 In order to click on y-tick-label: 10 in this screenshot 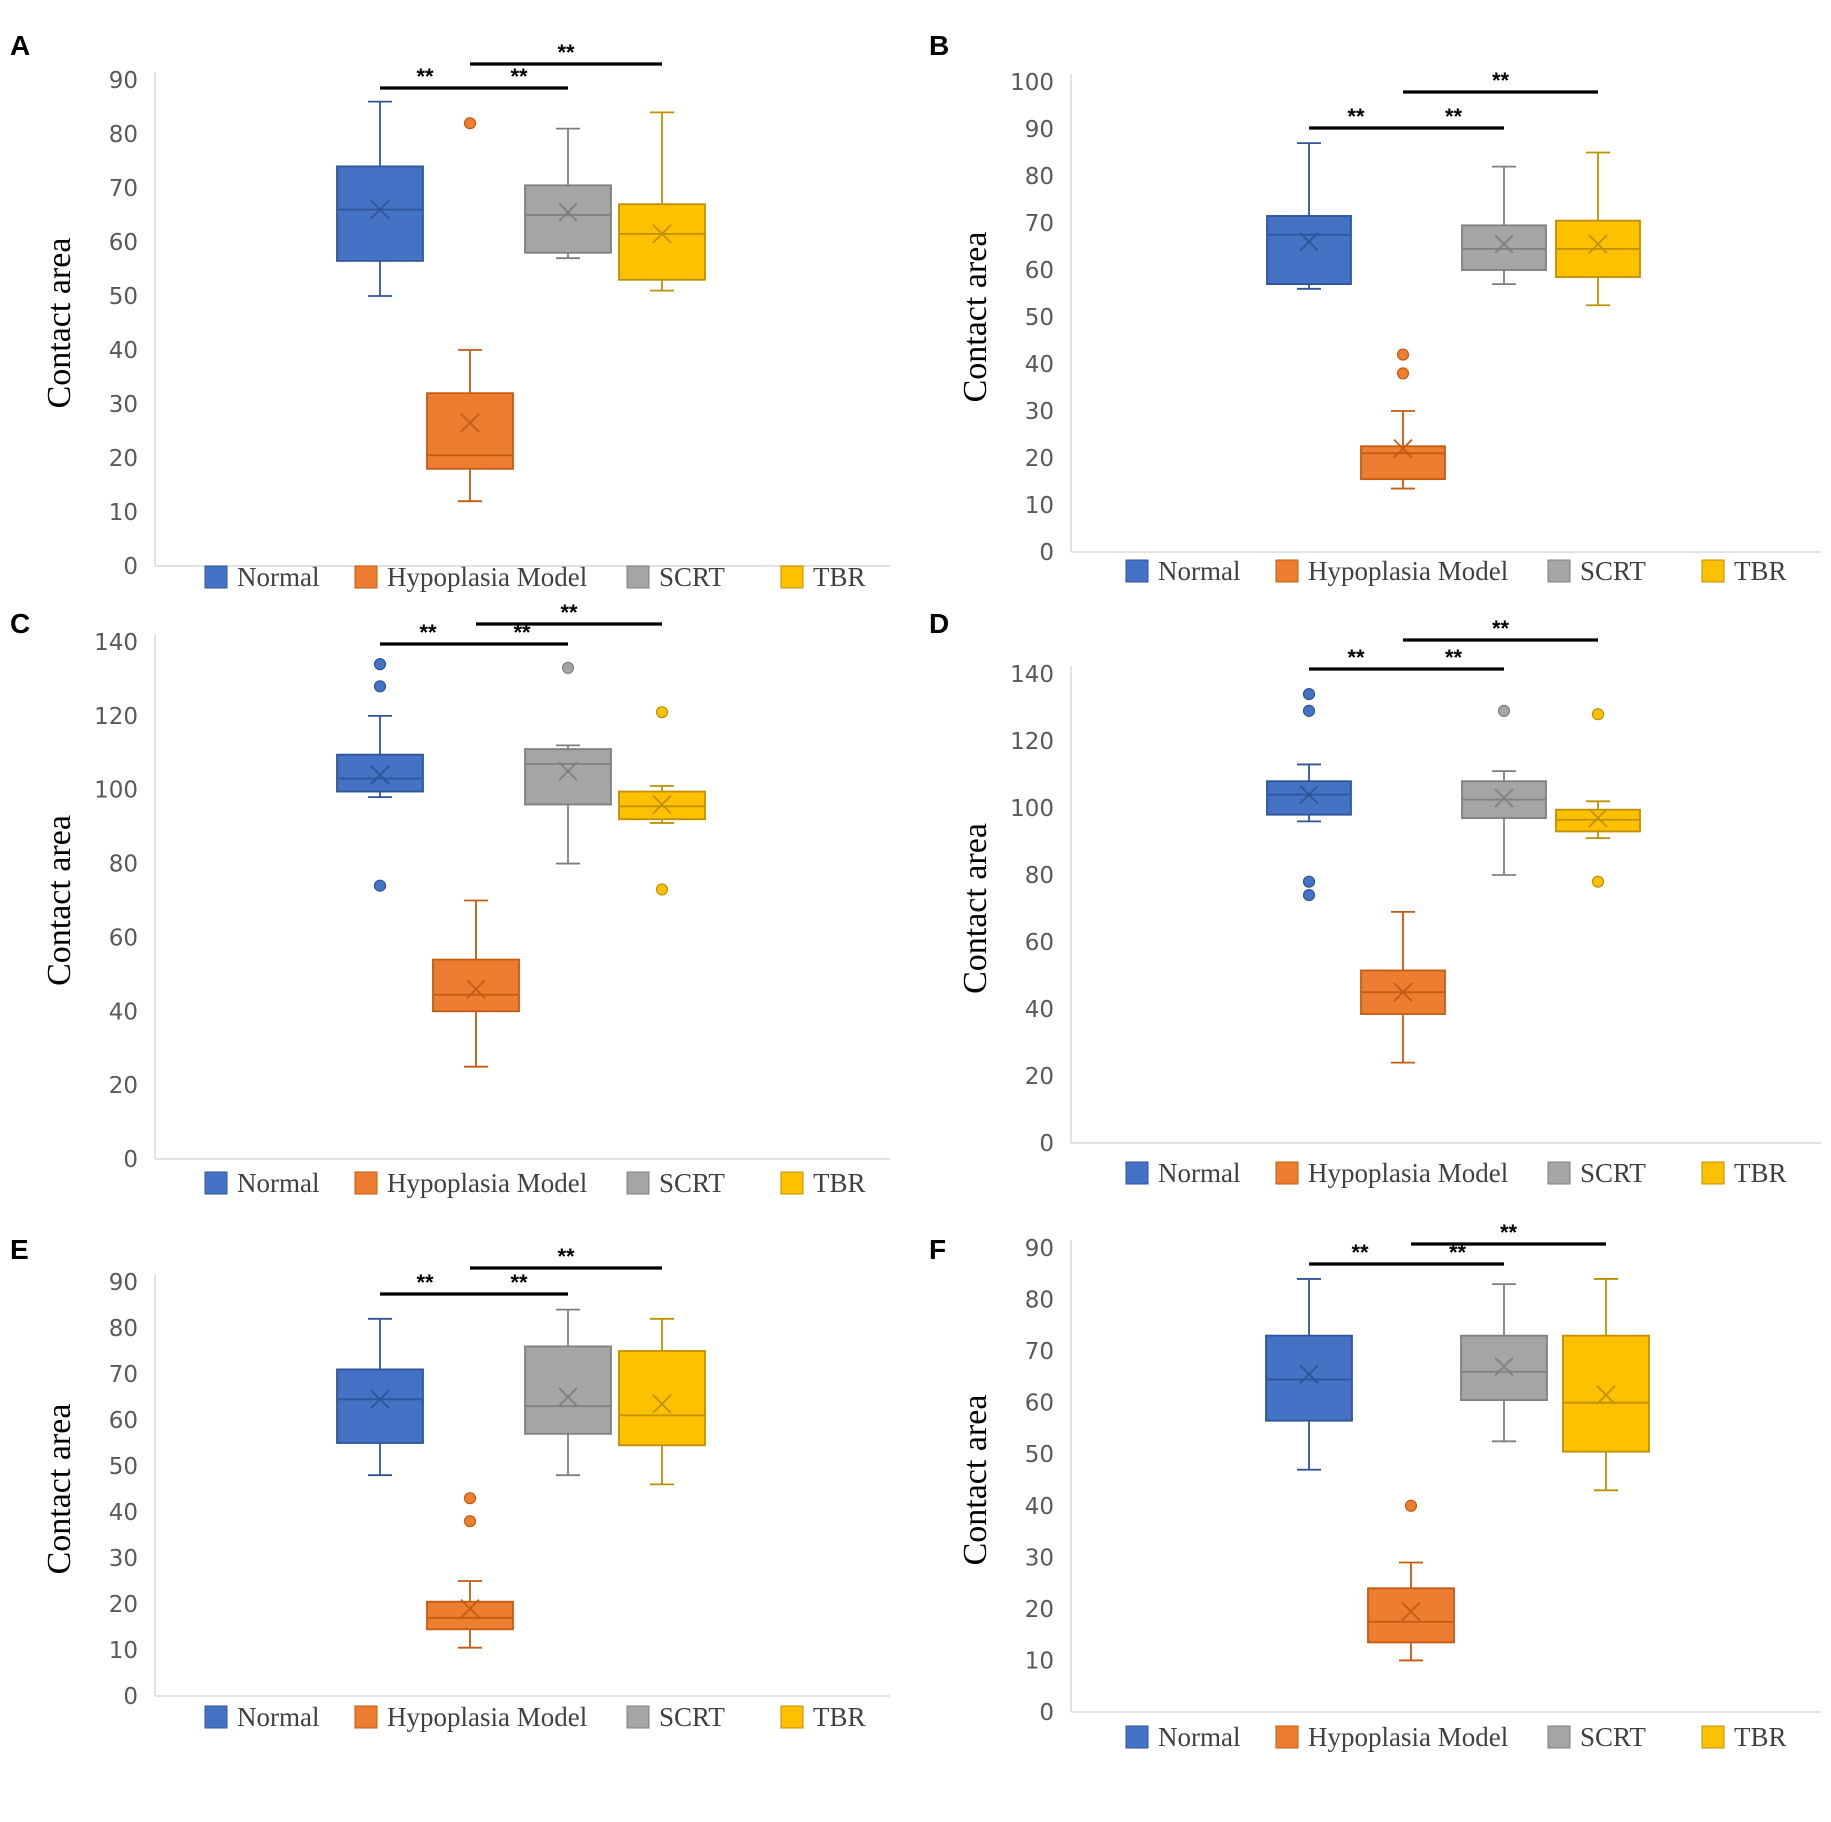, I will do `click(123, 1651)`.